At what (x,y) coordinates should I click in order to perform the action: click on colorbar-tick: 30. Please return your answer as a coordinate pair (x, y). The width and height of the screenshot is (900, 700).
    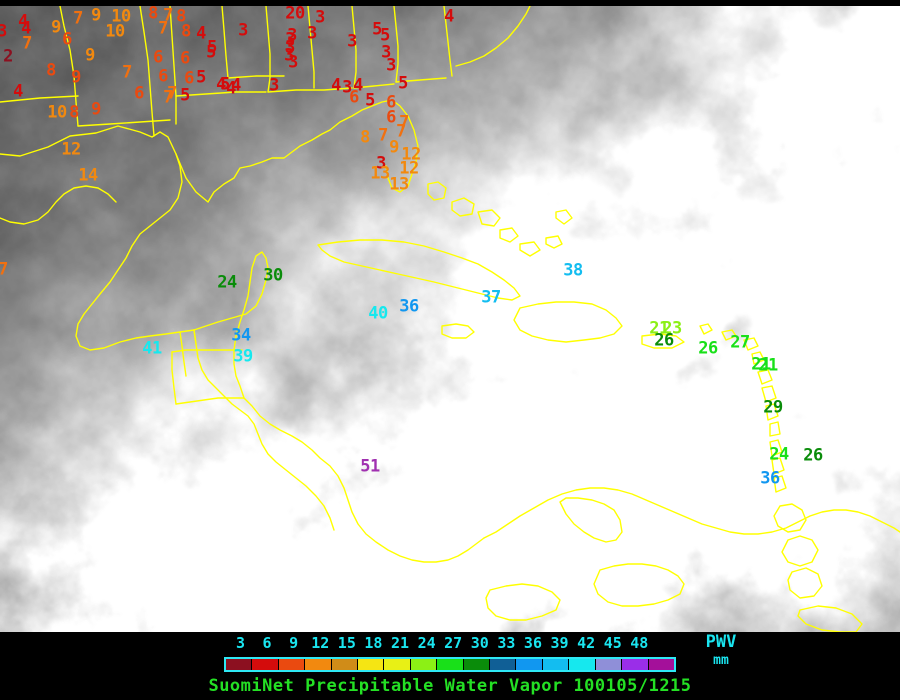
    Looking at the image, I should click on (479, 643).